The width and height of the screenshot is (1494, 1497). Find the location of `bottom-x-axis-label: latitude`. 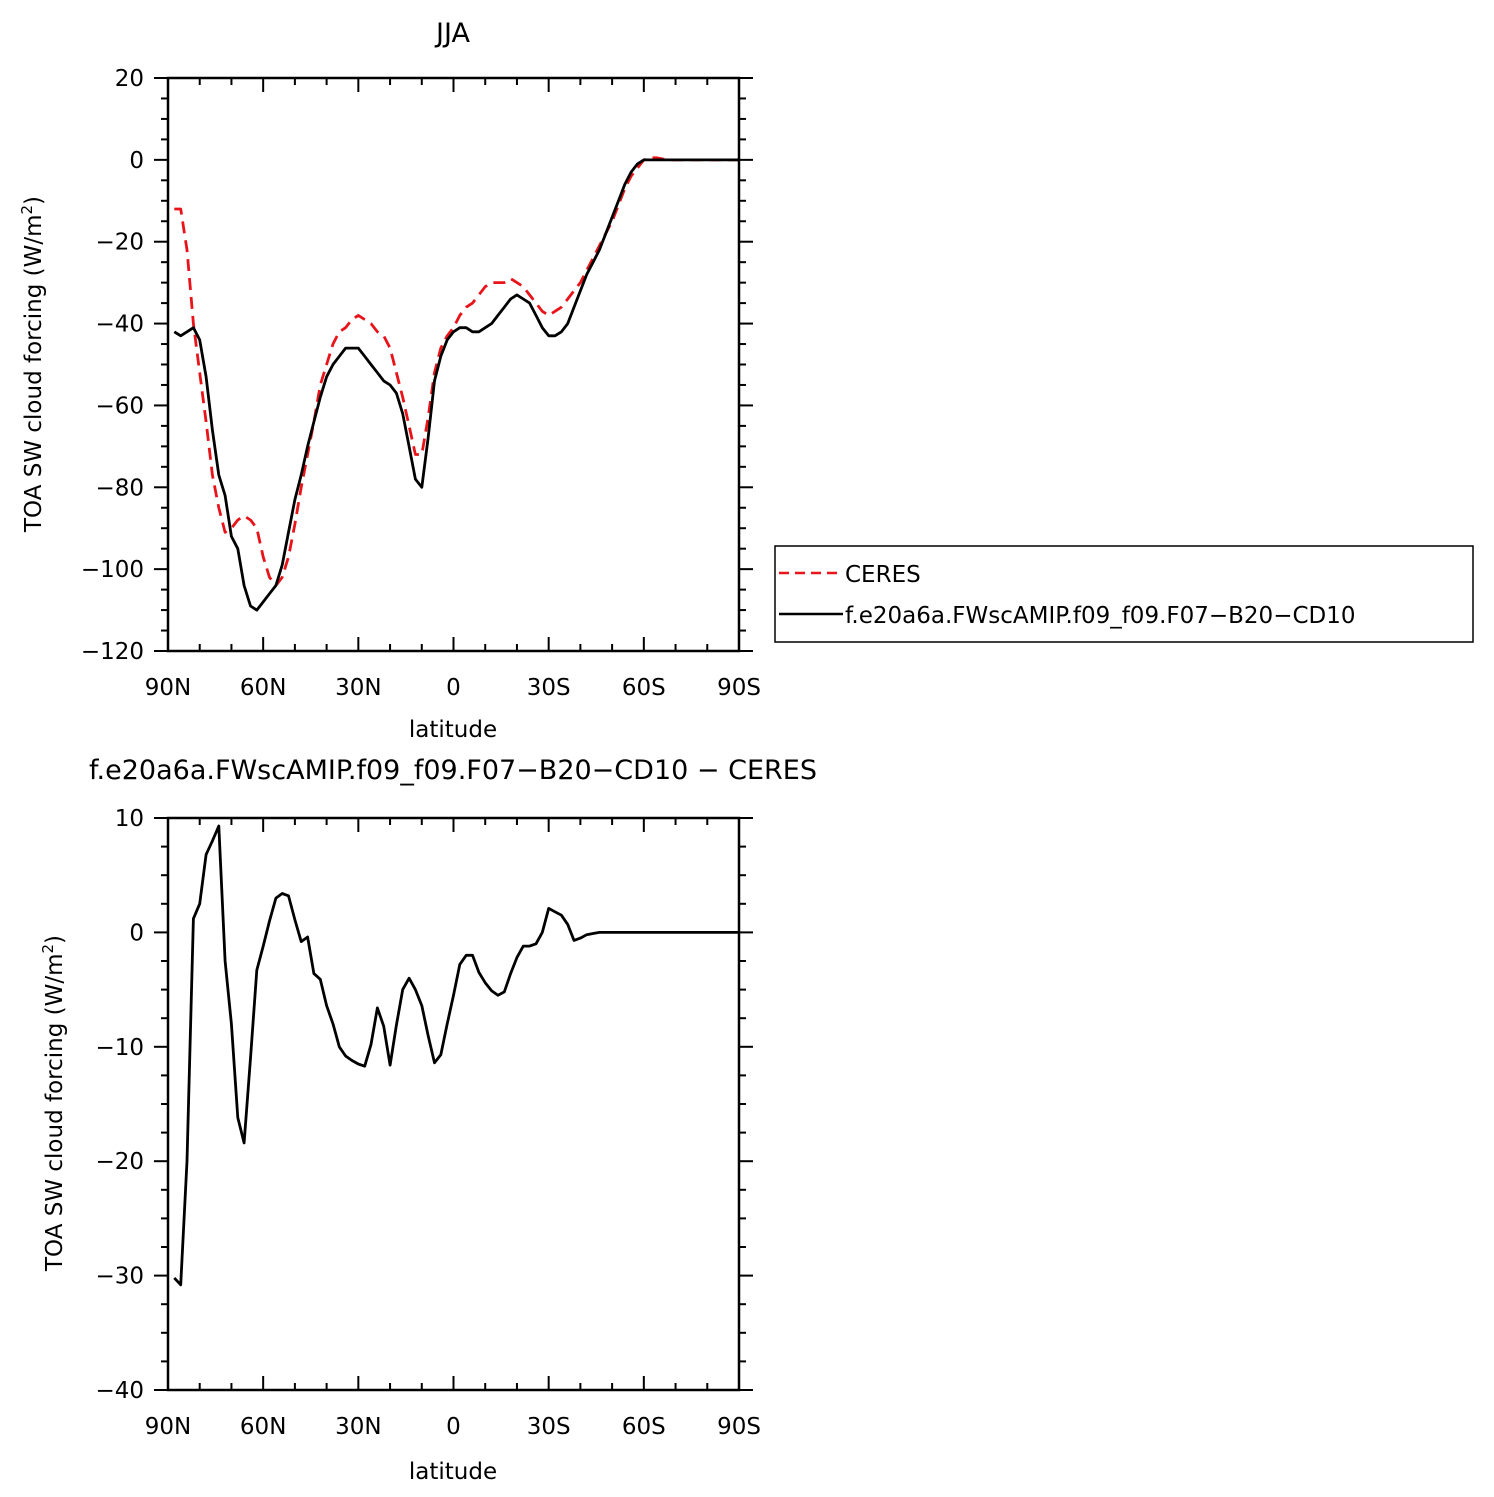

bottom-x-axis-label: latitude is located at coordinates (453, 1472).